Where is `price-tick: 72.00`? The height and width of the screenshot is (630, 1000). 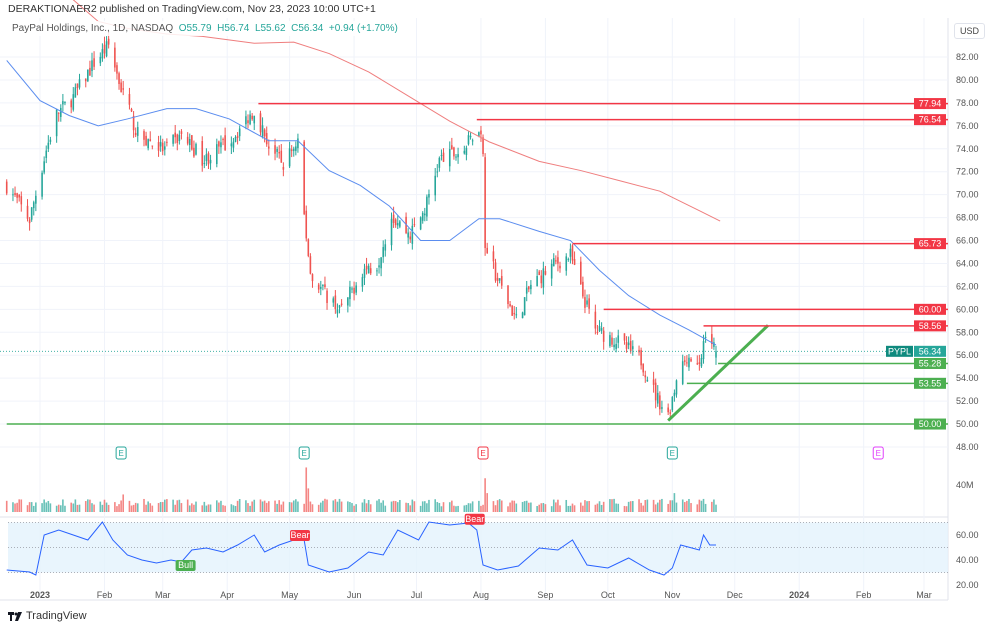
price-tick: 72.00 is located at coordinates (967, 172).